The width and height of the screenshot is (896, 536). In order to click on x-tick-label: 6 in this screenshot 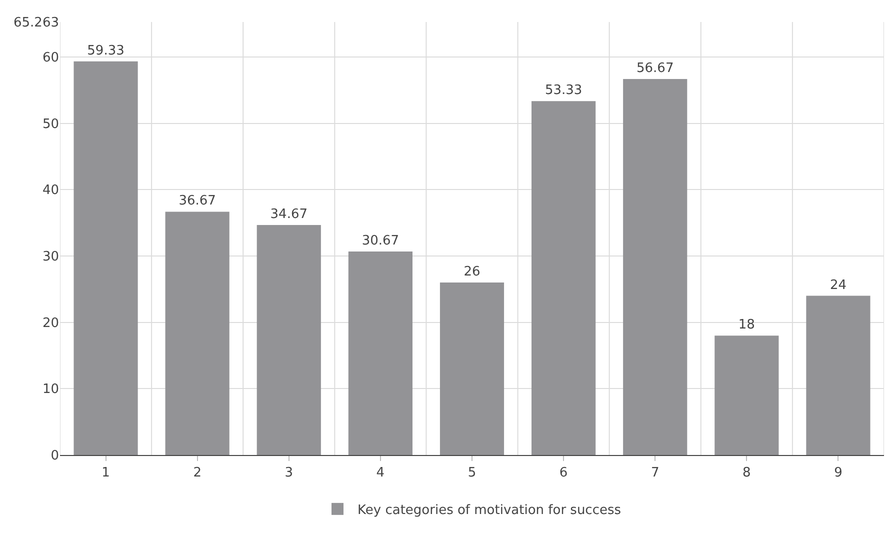, I will do `click(563, 473)`.